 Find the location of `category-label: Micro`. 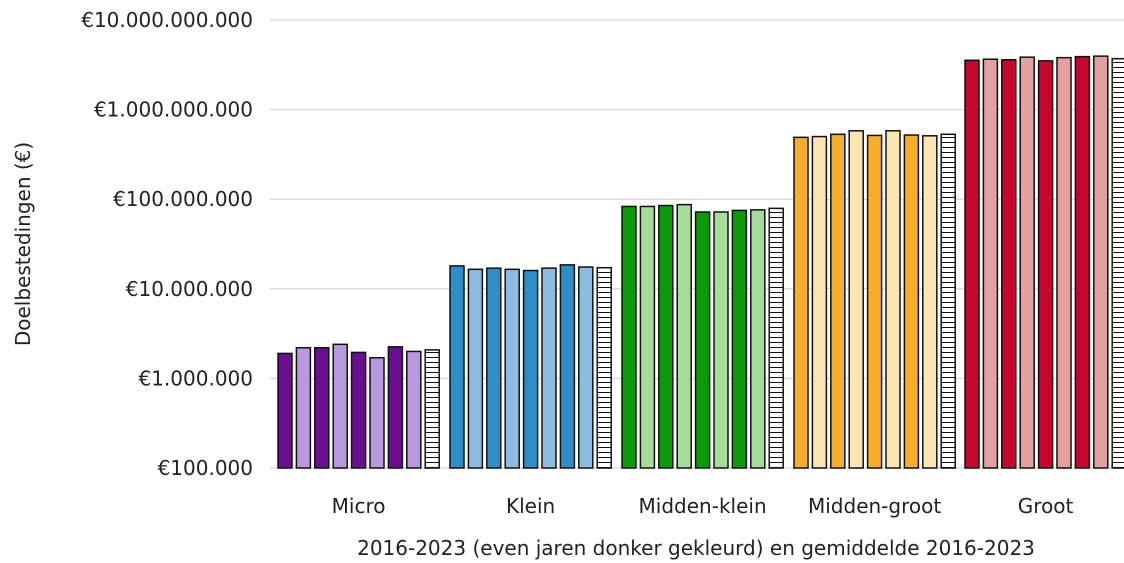

category-label: Micro is located at coordinates (359, 506).